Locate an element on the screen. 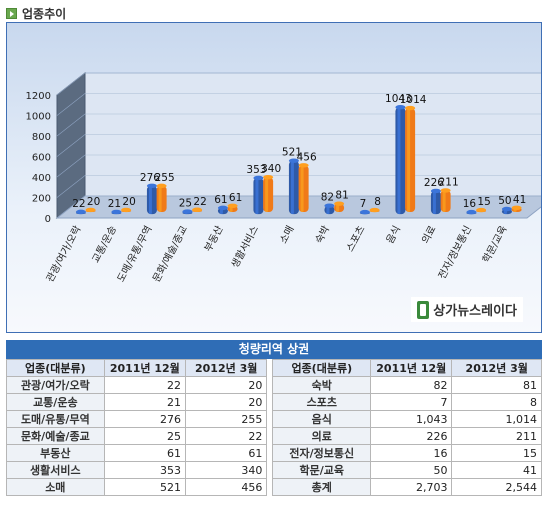  y-tick-label: 1200 is located at coordinates (38, 96).